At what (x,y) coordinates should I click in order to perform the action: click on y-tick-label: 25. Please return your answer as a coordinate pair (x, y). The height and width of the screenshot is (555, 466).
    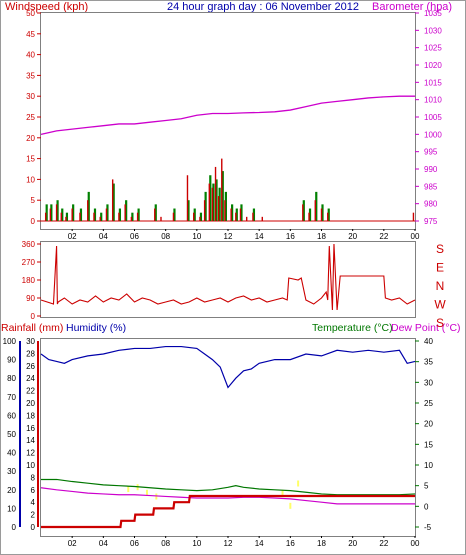
    Looking at the image, I should click on (30, 117).